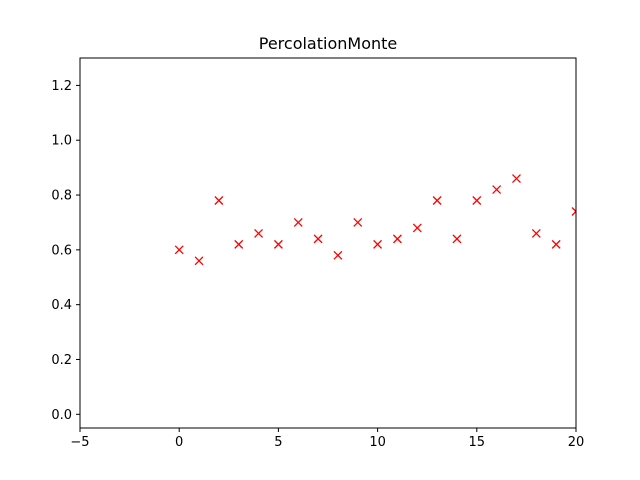 The image size is (640, 480). What do you see at coordinates (375, 220) in the screenshot?
I see `data-points` at bounding box center [375, 220].